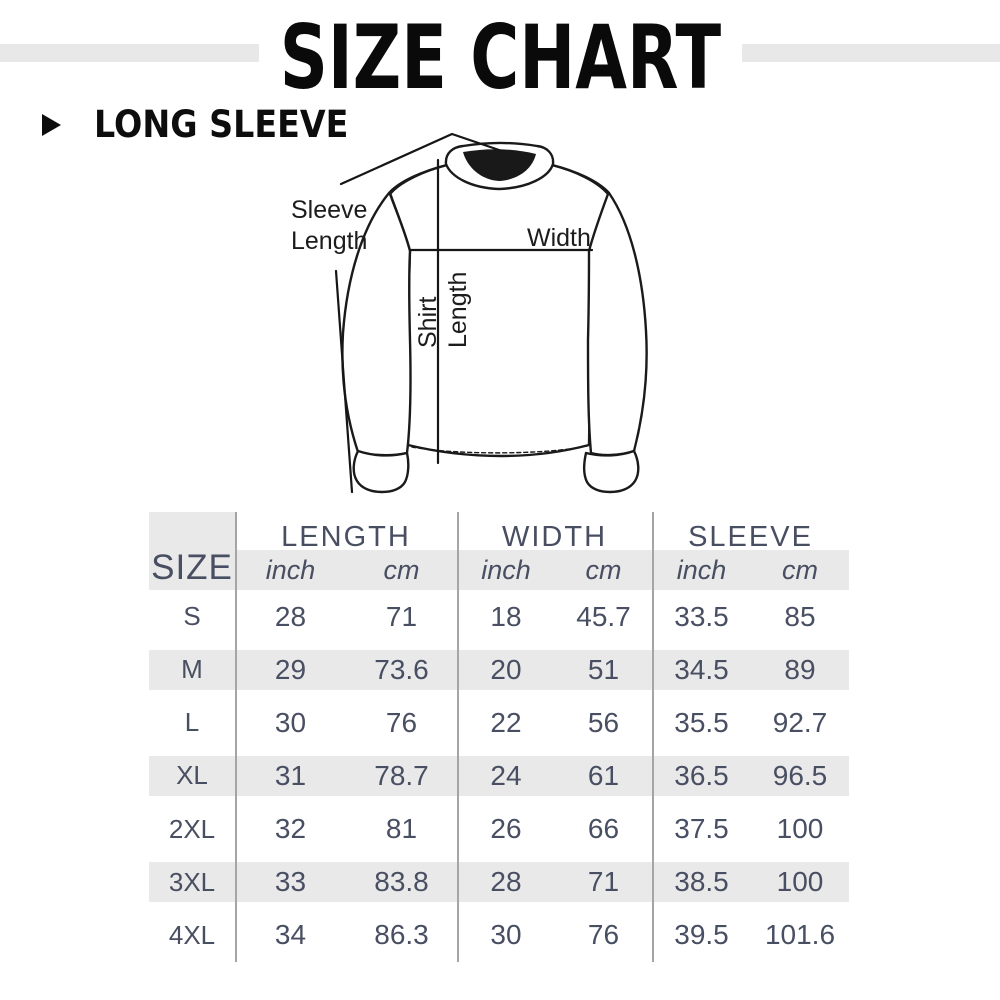  I want to click on row-size-label: 2XL, so click(192, 828).